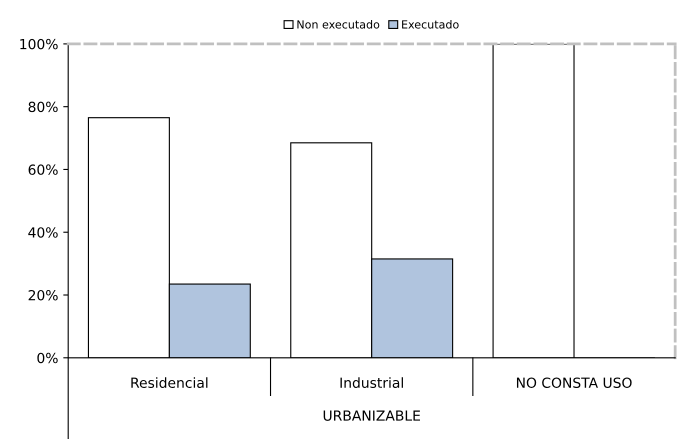  Describe the element at coordinates (430, 24) in the screenshot. I see `legend-label: Executado` at that location.